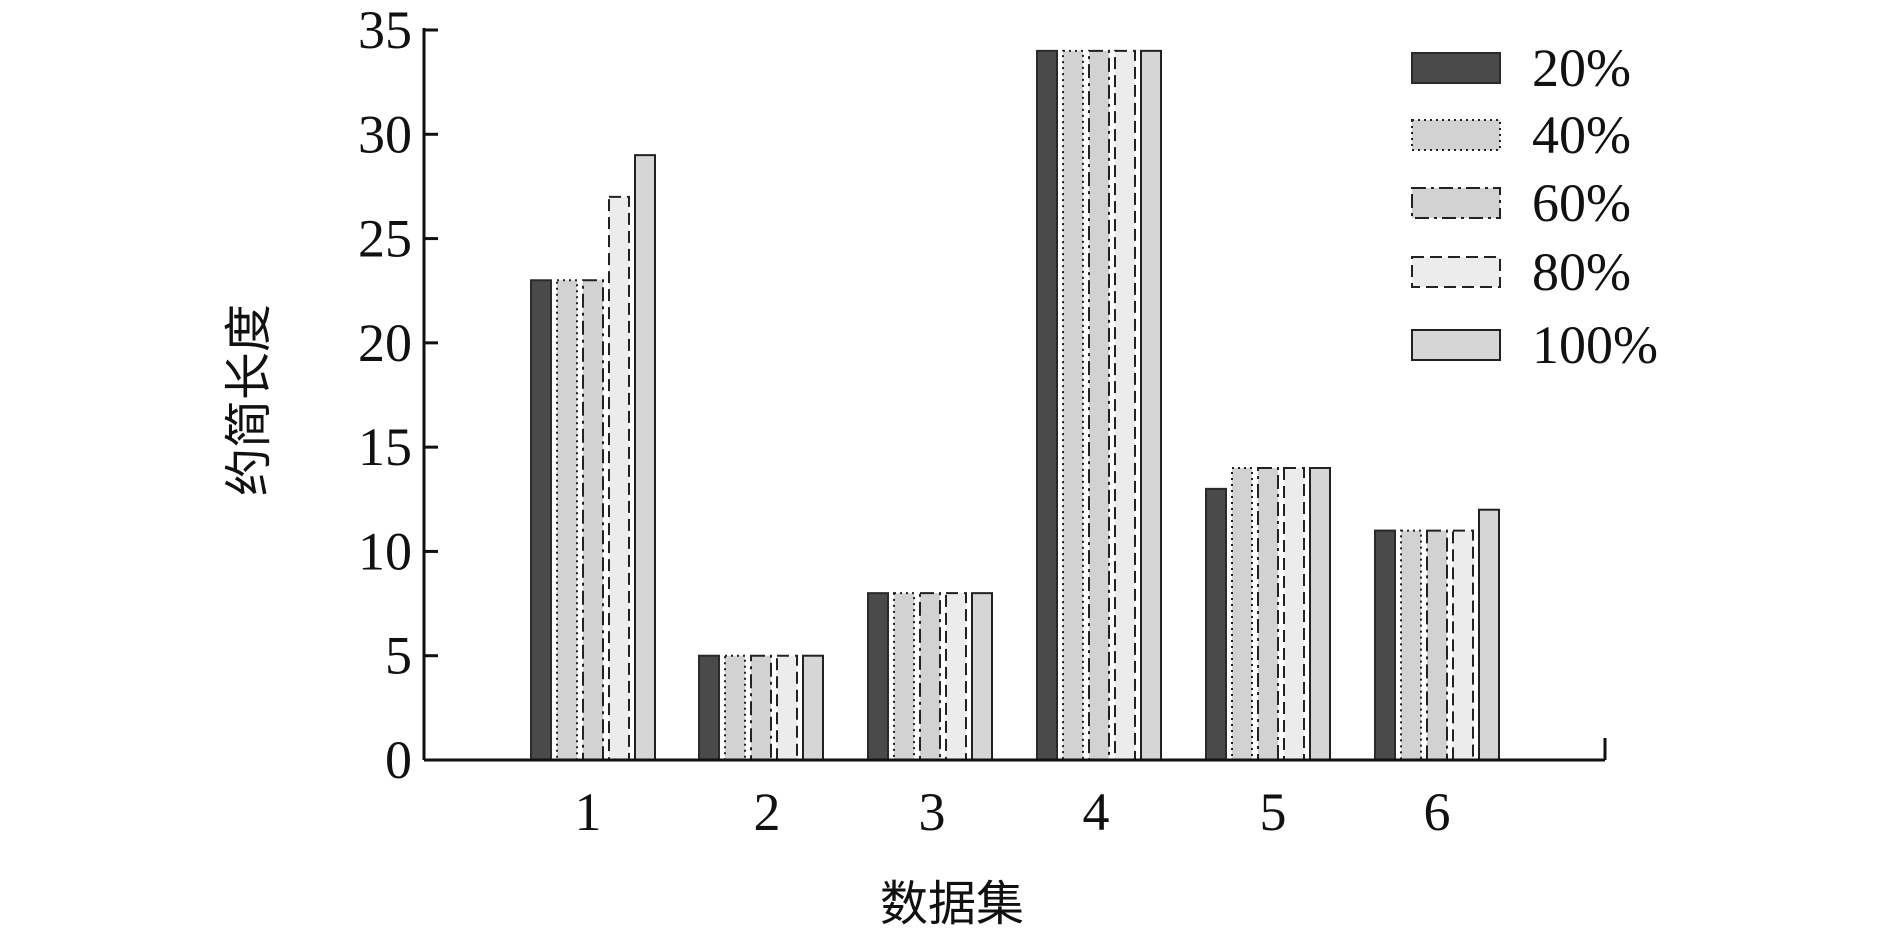 The image size is (1890, 950). I want to click on x-tick-label: 3, so click(932, 812).